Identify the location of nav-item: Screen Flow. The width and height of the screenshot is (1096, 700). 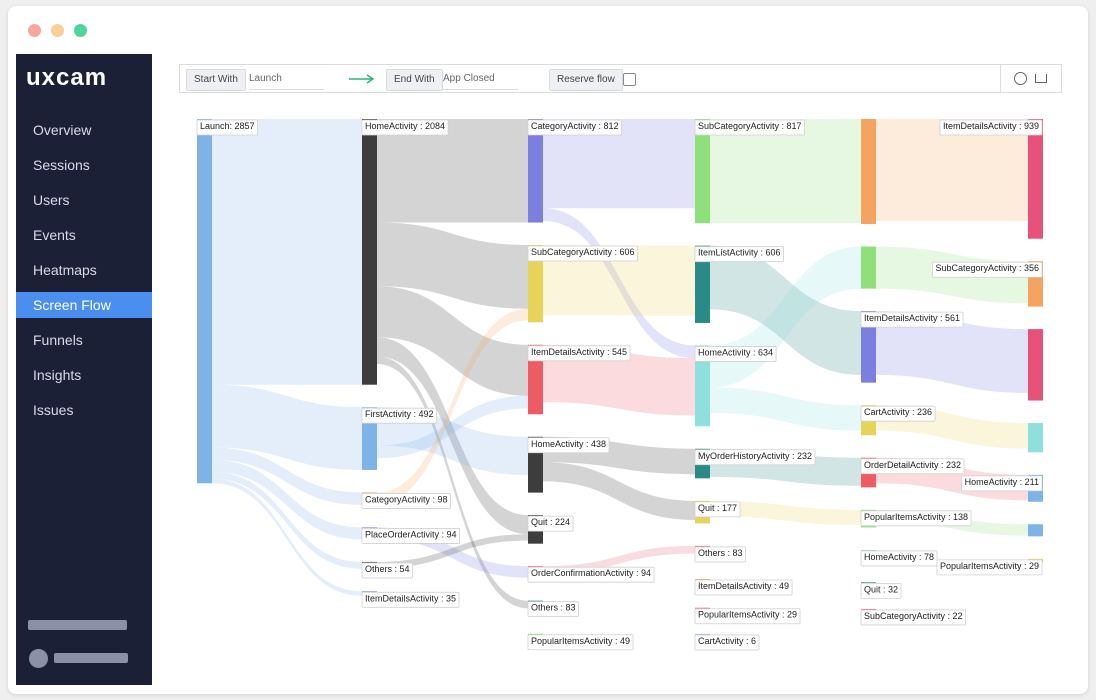
(84, 305).